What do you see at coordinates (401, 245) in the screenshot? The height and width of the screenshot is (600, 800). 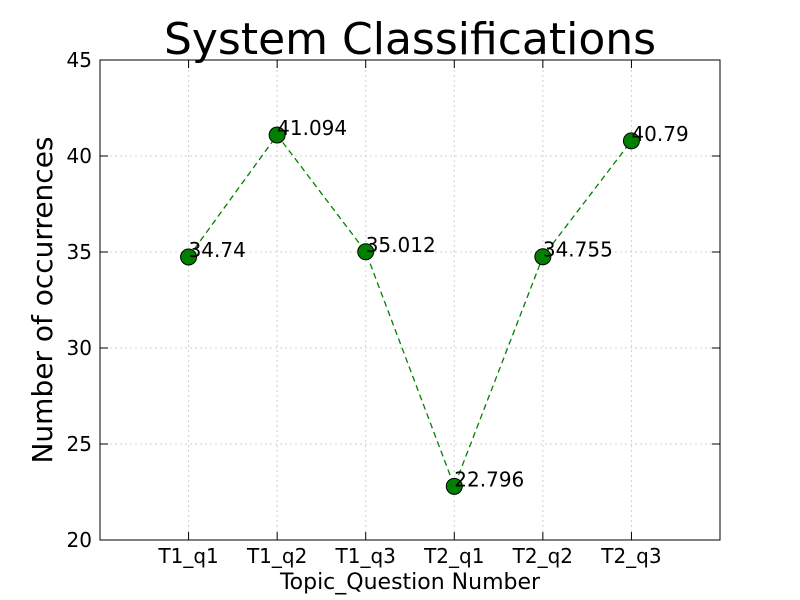 I see `data-label: 35.012` at bounding box center [401, 245].